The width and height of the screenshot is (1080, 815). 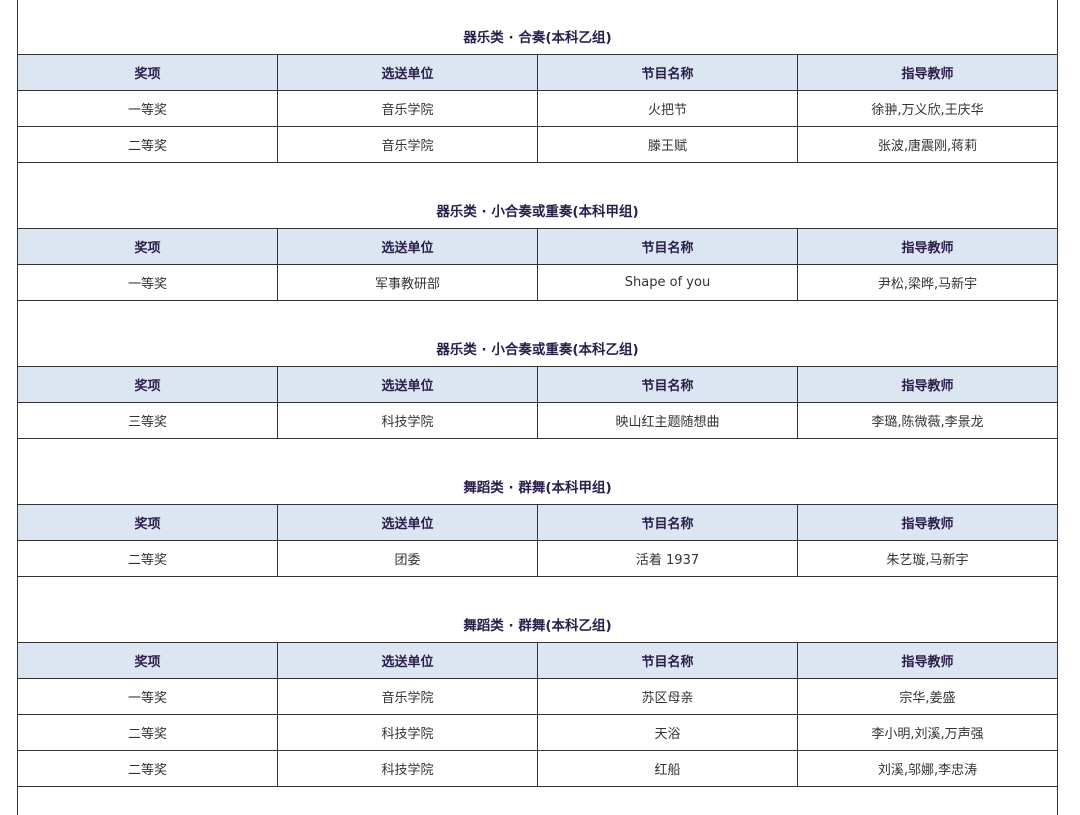 What do you see at coordinates (148, 421) in the screenshot?
I see `table-cell: 三等奖` at bounding box center [148, 421].